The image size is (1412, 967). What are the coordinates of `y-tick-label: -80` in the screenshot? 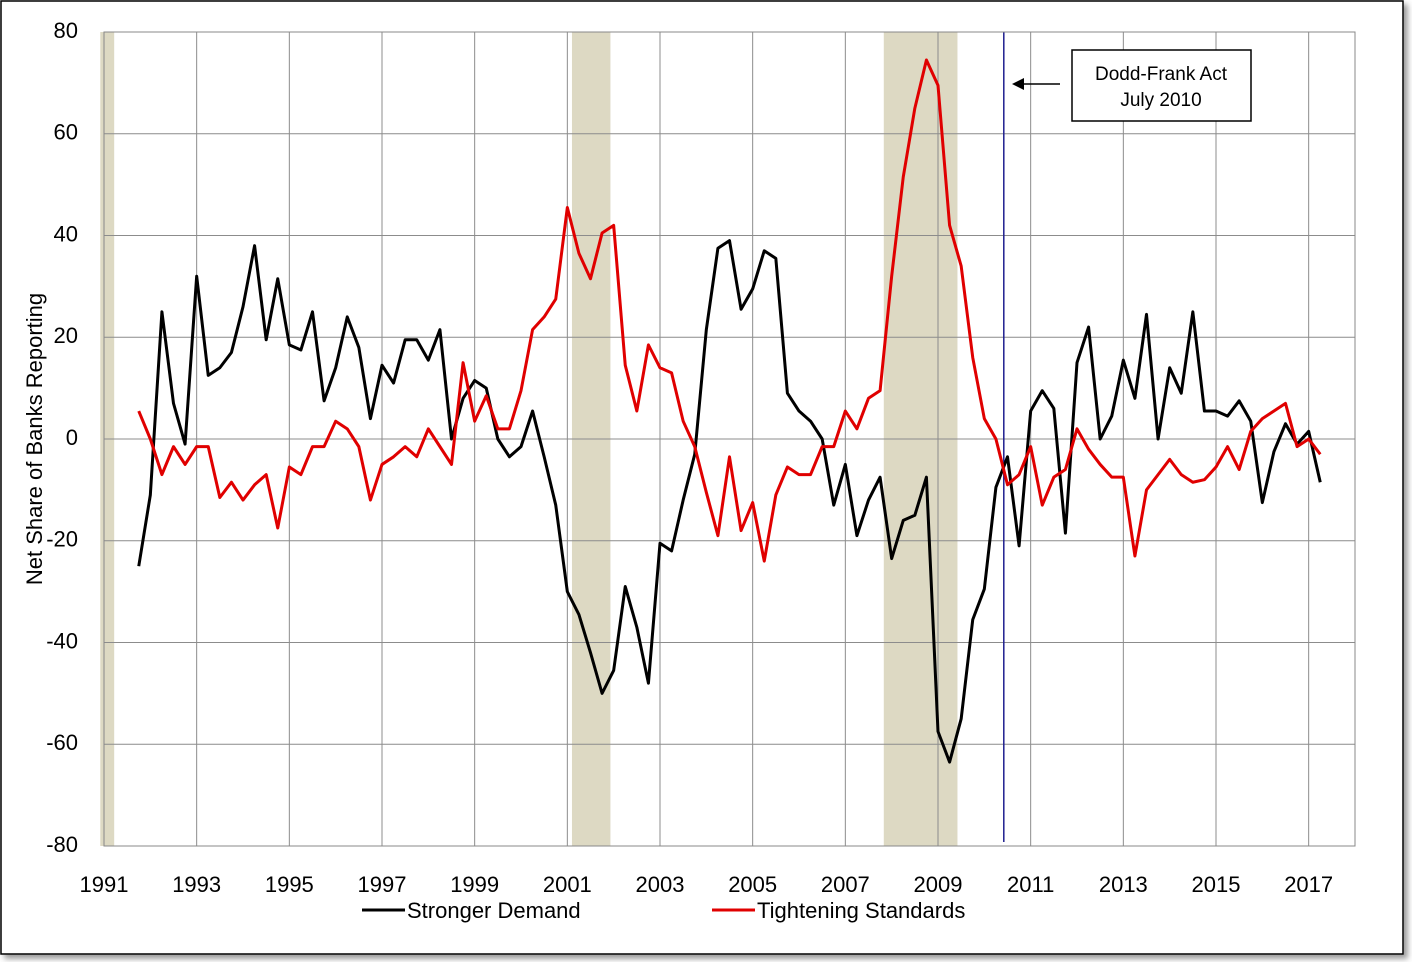 It's located at (62, 844).